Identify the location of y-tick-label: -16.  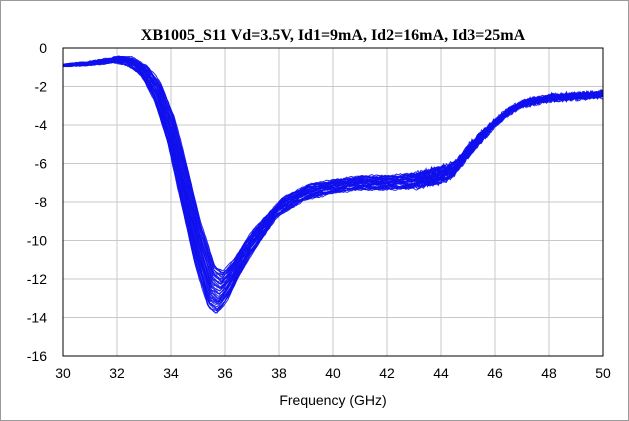
(37, 356).